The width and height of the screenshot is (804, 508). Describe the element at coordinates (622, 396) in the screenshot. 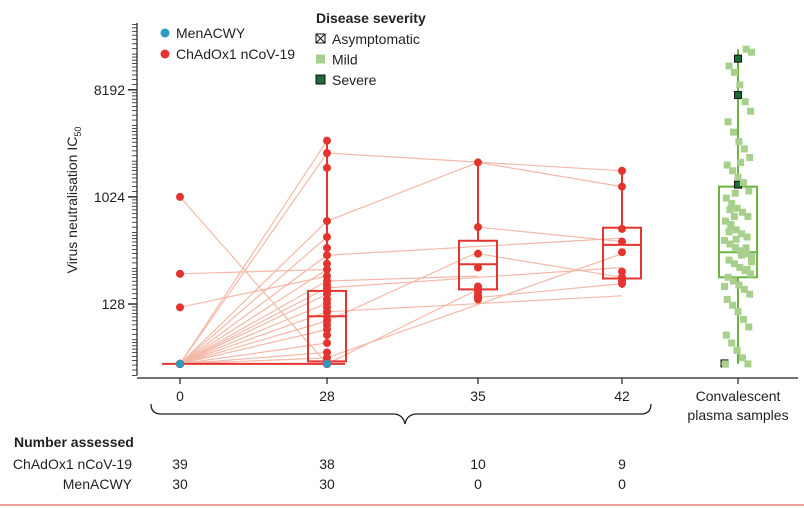

I see `x-tick-label: 42` at that location.